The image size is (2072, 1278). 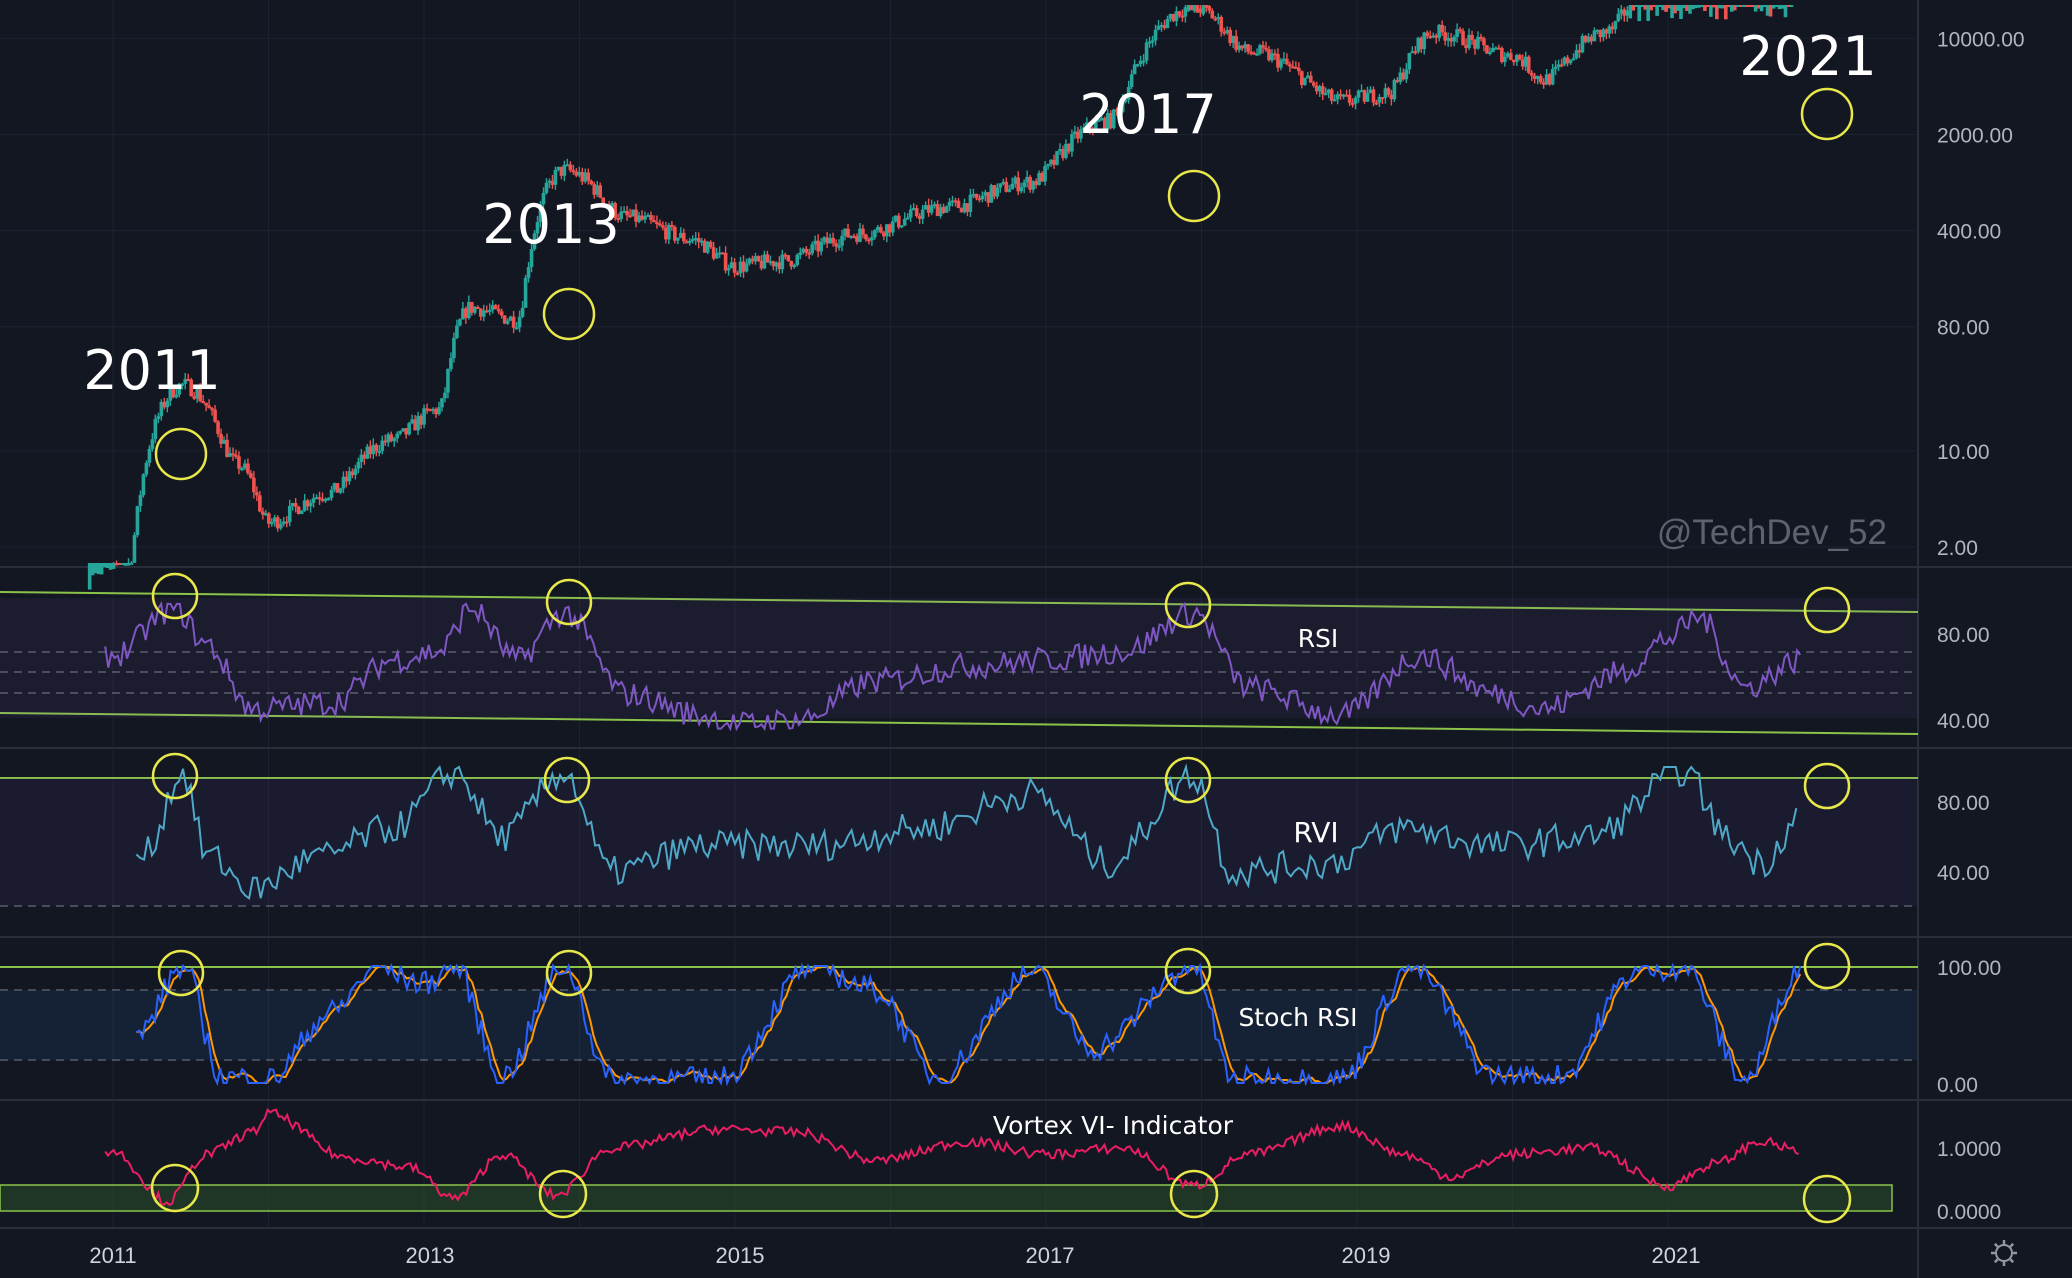 What do you see at coordinates (1975, 136) in the screenshot?
I see `price-axis-tick-label: 2000.00` at bounding box center [1975, 136].